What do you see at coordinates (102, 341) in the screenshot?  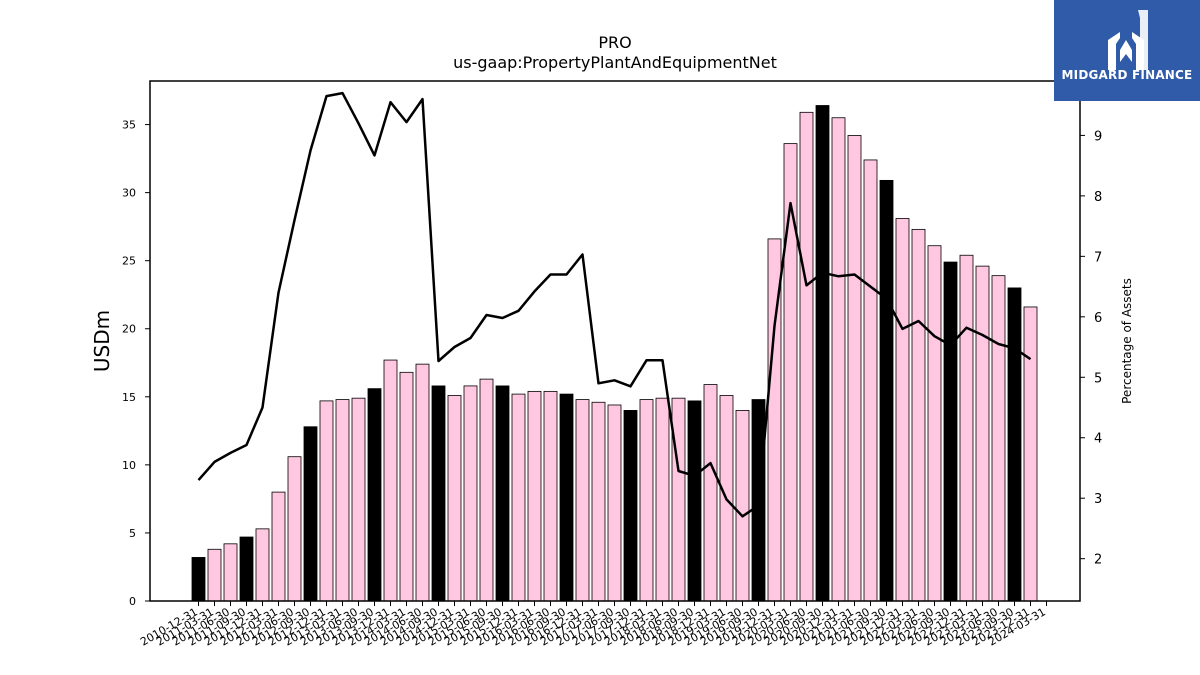 I see `y-axis-label: USDm` at bounding box center [102, 341].